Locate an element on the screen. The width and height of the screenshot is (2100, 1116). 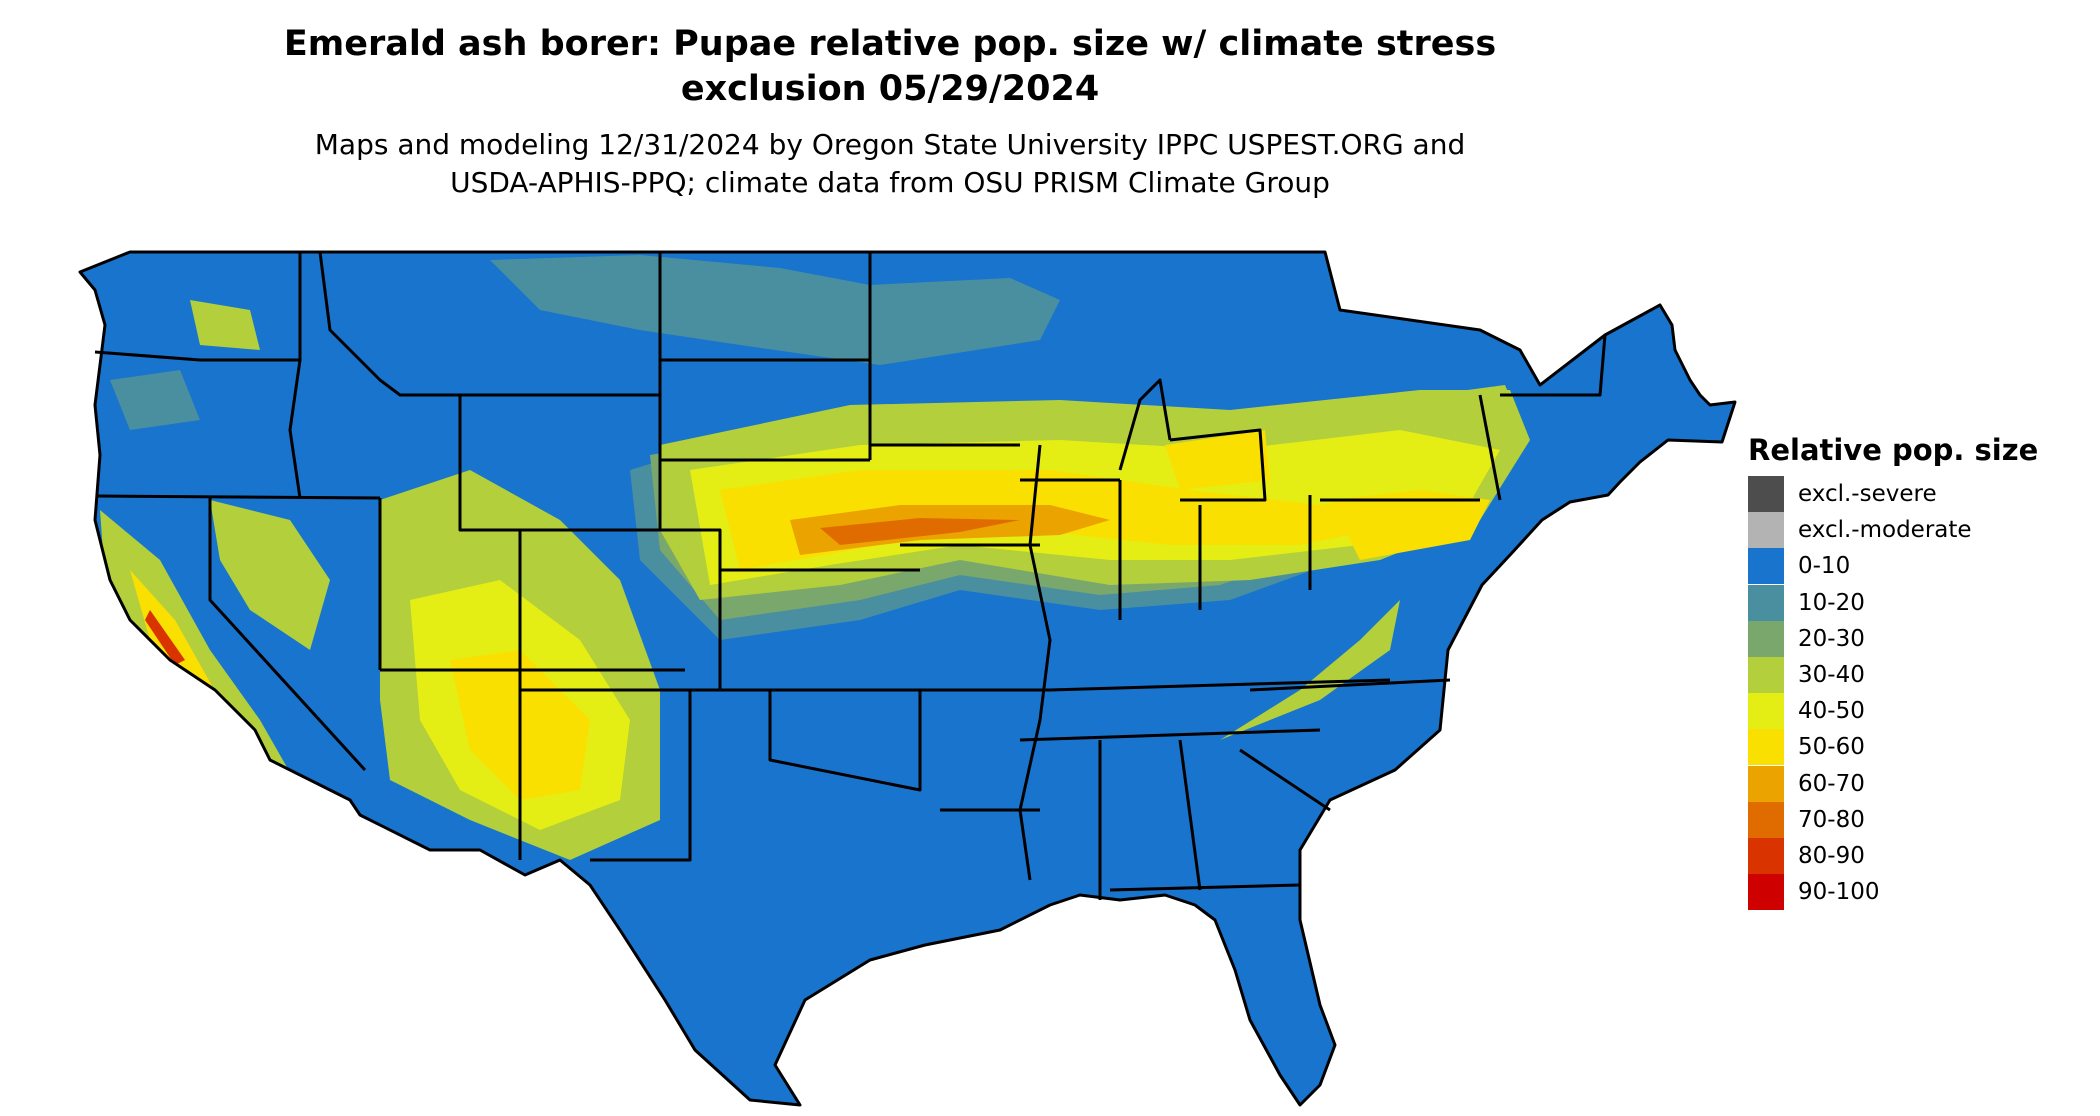
boundary-ok-tx is located at coordinates (845, 741).